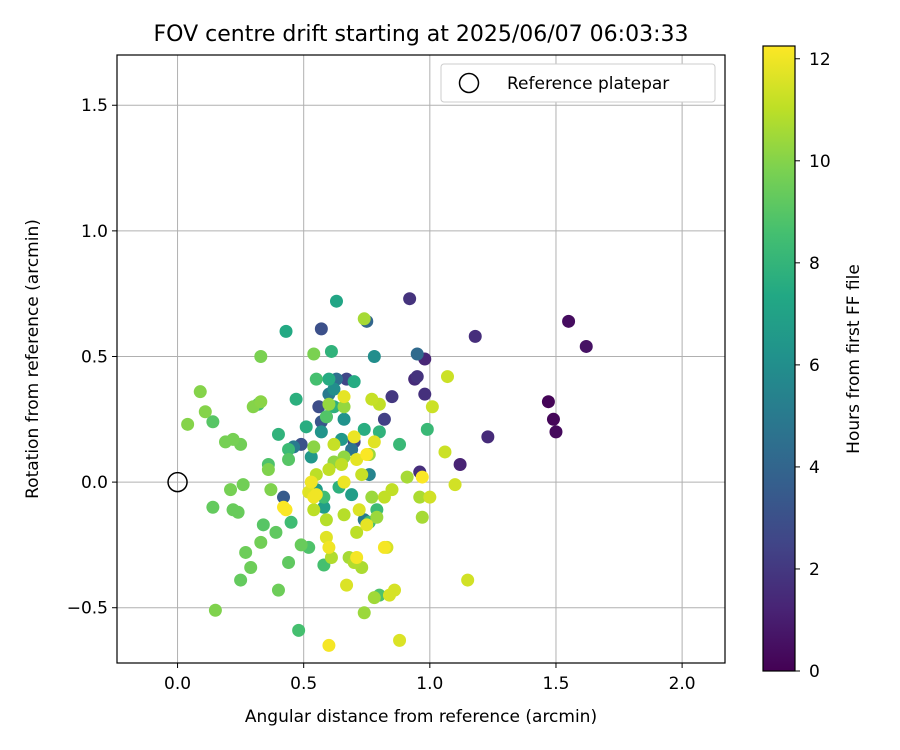 The width and height of the screenshot is (900, 750). Describe the element at coordinates (94, 106) in the screenshot. I see `y-tick-label: 1.5` at that location.